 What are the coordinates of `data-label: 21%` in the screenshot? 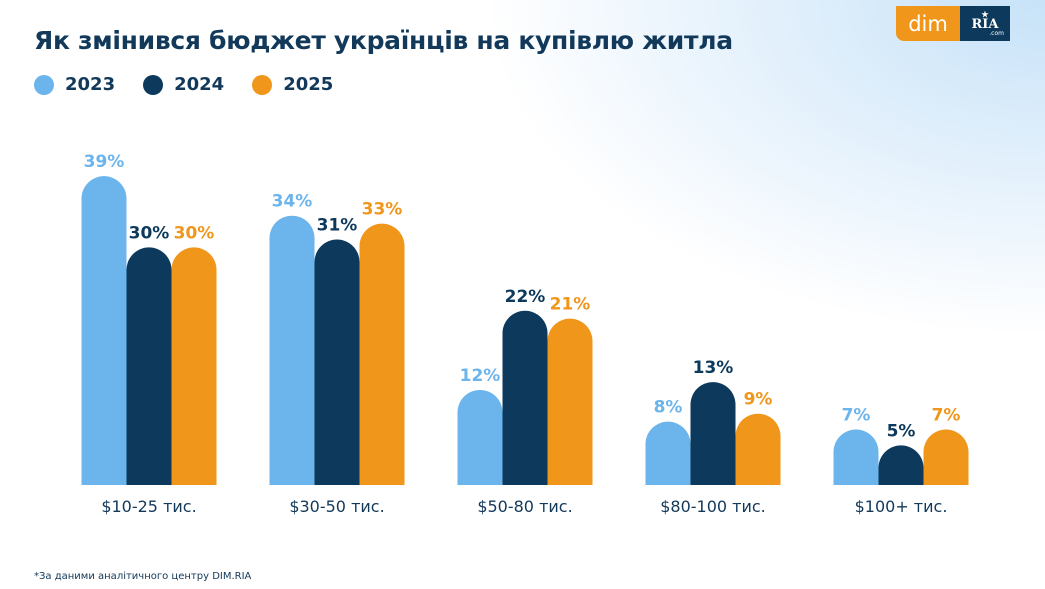 It's located at (570, 305).